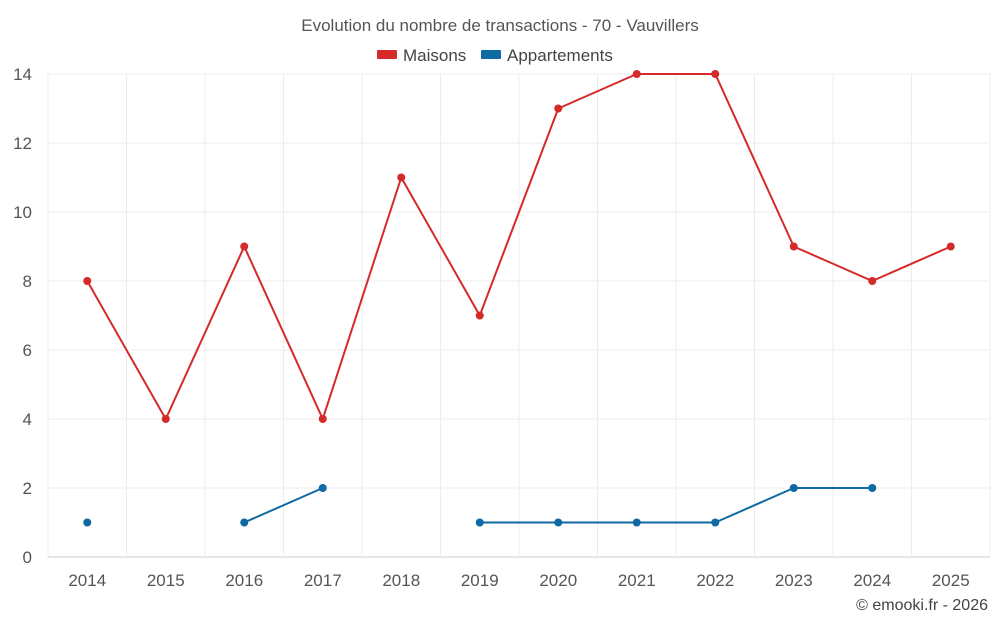 This screenshot has width=1000, height=625. What do you see at coordinates (166, 580) in the screenshot?
I see `x-tick-label: 2015` at bounding box center [166, 580].